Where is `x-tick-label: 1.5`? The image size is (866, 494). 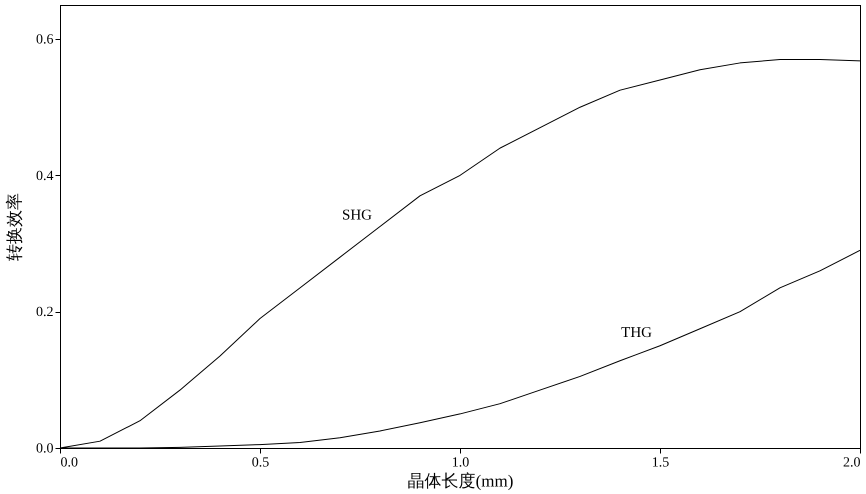
x-tick-label: 1.5 is located at coordinates (661, 463).